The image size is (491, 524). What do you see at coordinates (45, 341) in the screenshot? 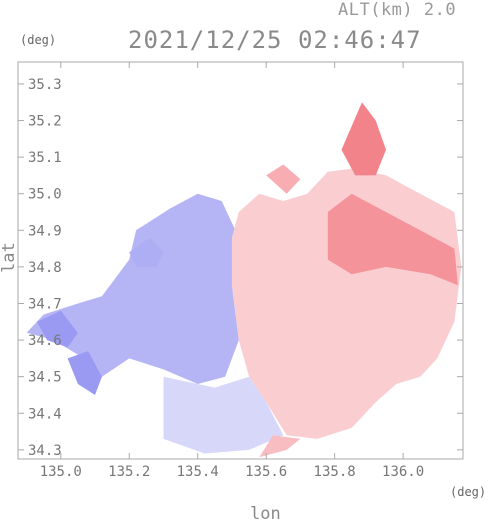
I see `y-tick-label: 34.6` at bounding box center [45, 341].